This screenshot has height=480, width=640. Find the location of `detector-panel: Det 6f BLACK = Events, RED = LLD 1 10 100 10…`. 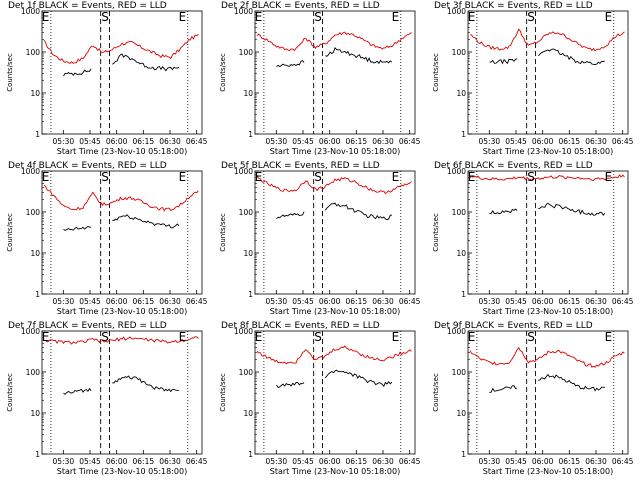

detector-panel: Det 6f BLACK = Events, RED = LLD 1 10 100 10… is located at coordinates (532, 240).